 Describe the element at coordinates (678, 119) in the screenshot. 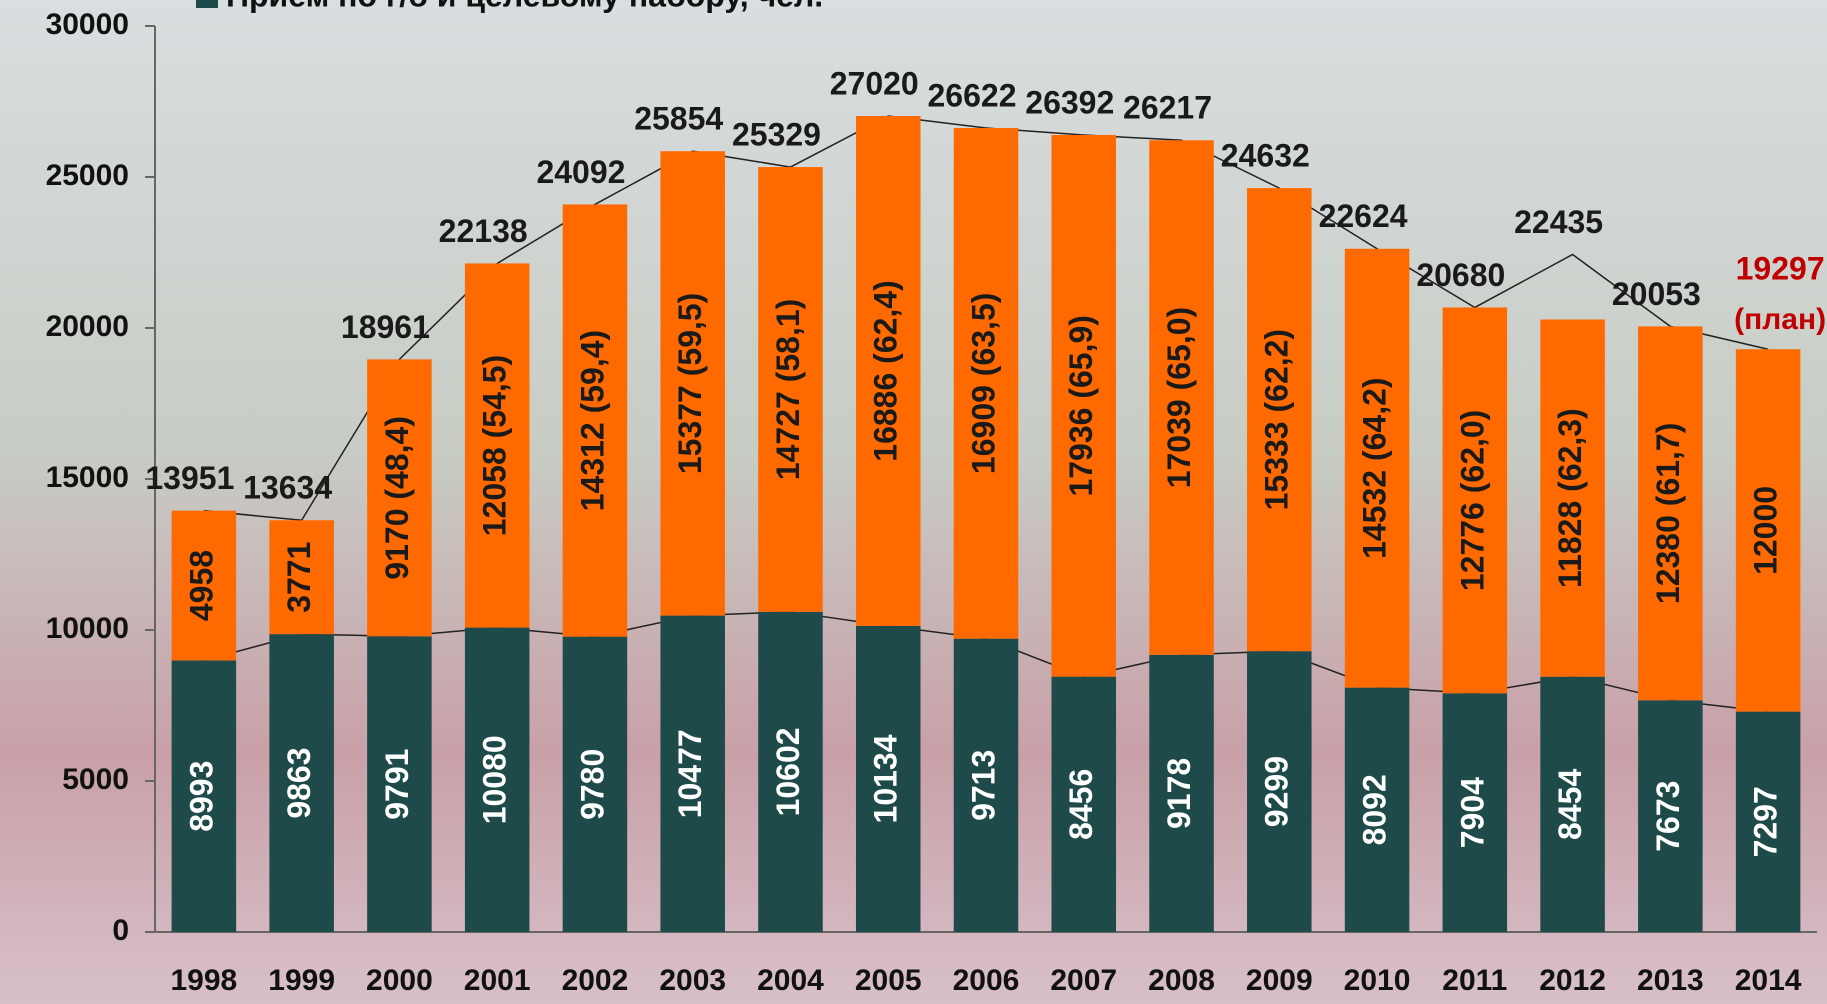

I see `total-label: 25854` at that location.